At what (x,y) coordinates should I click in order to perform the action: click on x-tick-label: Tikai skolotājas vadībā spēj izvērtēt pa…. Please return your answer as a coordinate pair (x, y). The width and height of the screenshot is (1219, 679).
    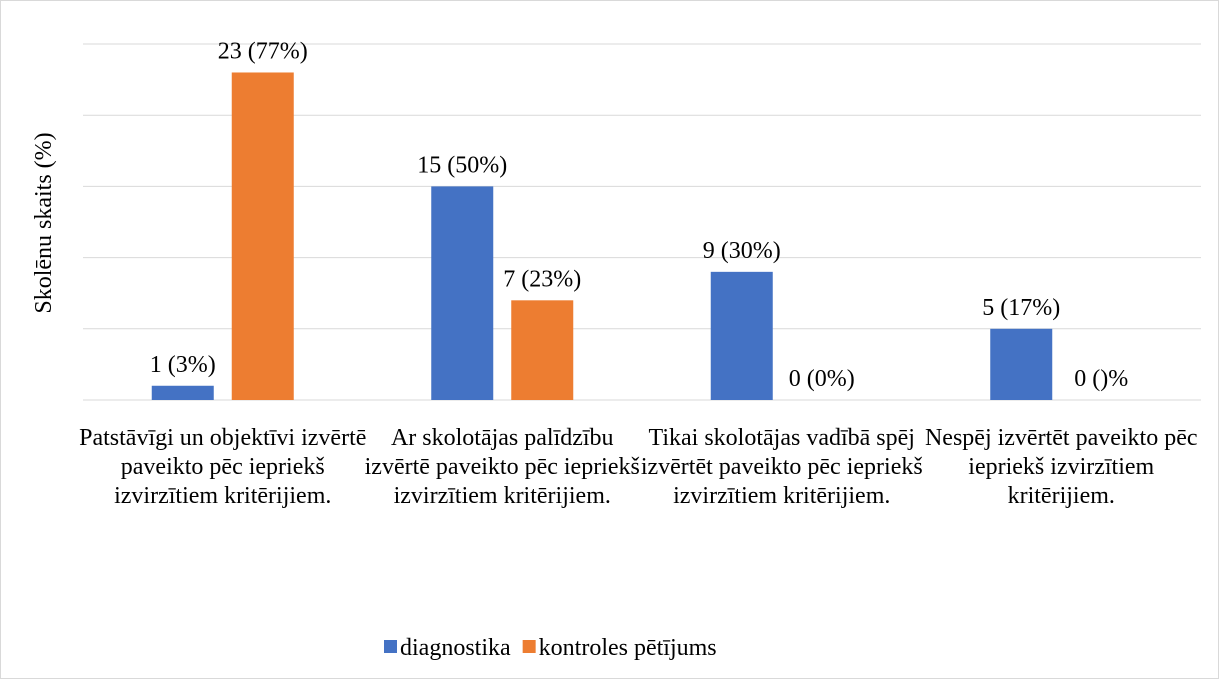
    Looking at the image, I should click on (781, 467).